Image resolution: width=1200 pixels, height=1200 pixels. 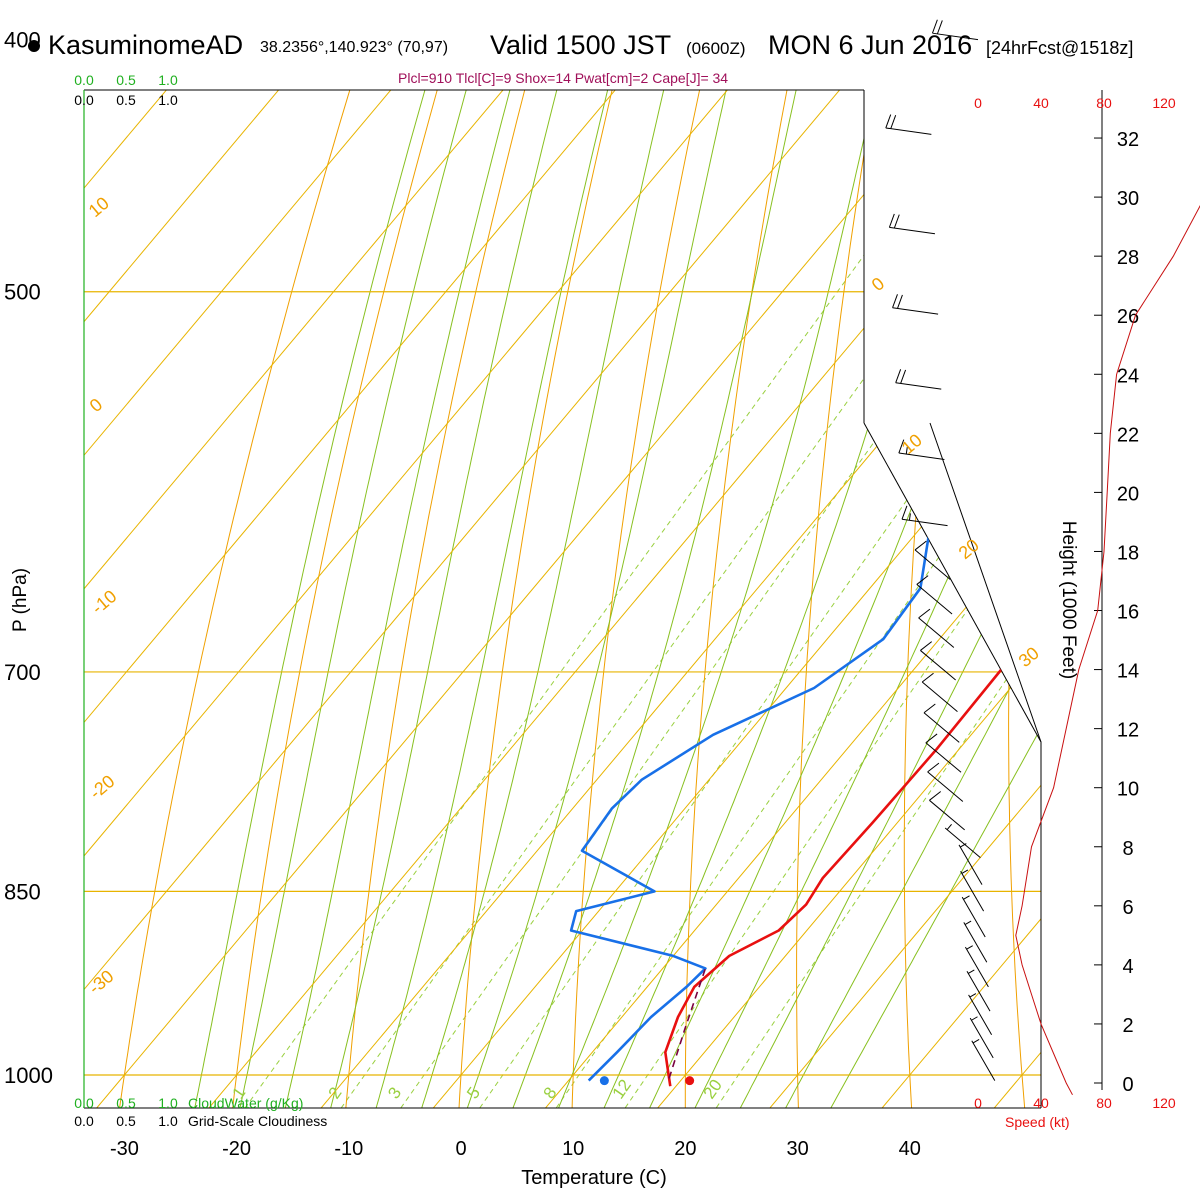 What do you see at coordinates (168, 1121) in the screenshot?
I see `cloud-fraction-scale-bottom: 1.0` at bounding box center [168, 1121].